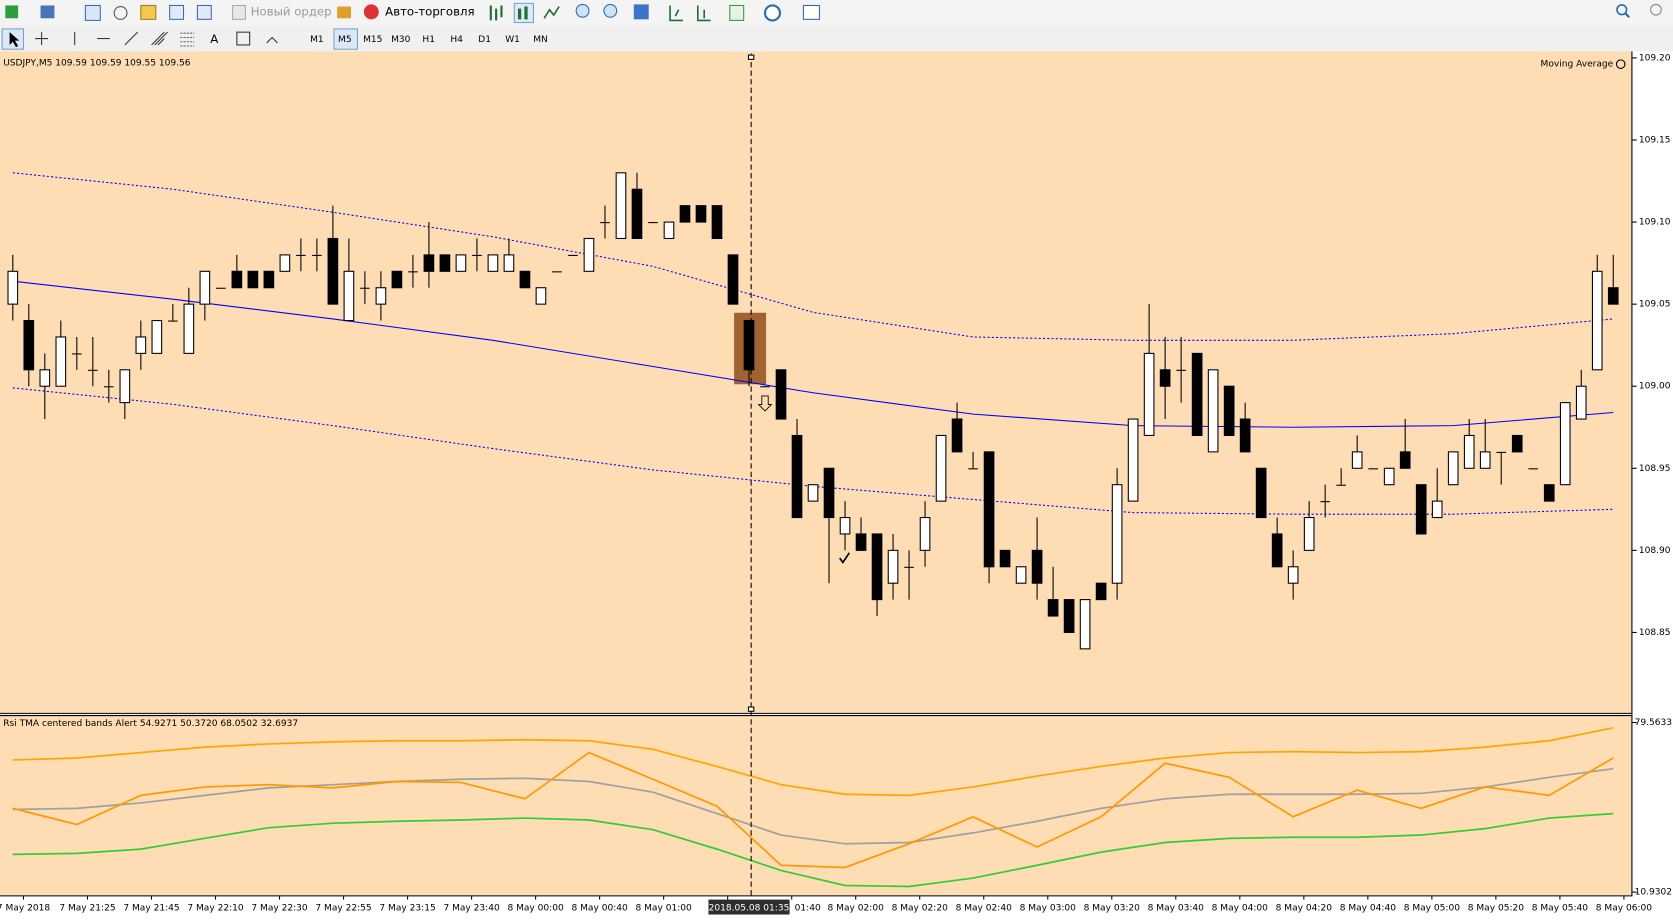 This screenshot has height=920, width=1673. Describe the element at coordinates (243, 38) in the screenshot. I see `icon-label` at that location.